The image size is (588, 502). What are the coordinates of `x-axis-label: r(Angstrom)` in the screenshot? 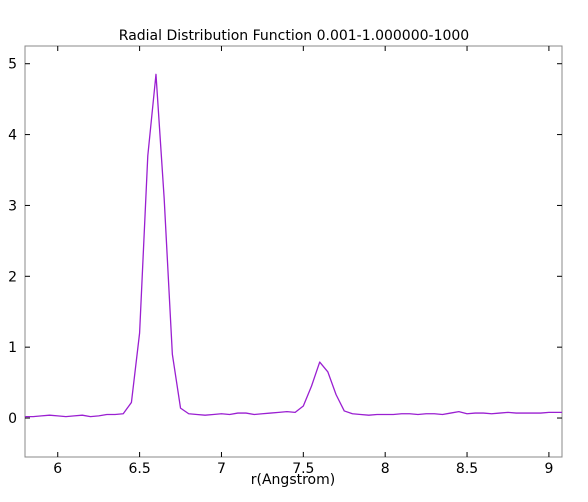 It's located at (293, 480).